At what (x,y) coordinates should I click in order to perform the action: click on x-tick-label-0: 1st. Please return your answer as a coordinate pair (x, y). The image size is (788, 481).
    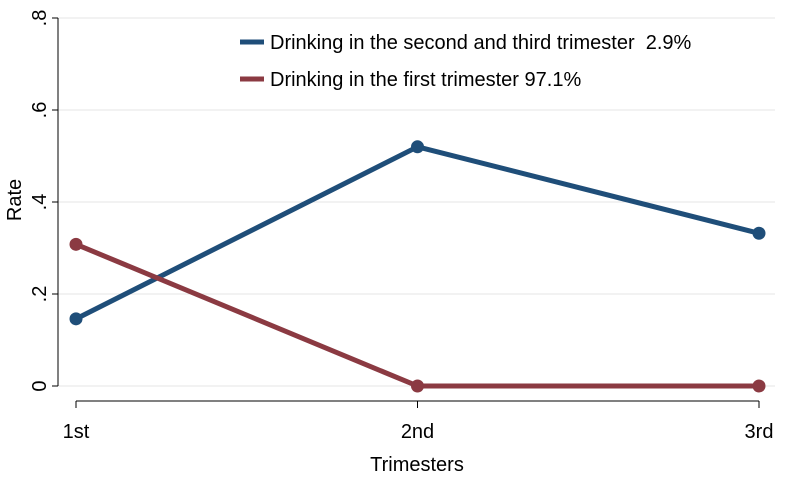
    Looking at the image, I should click on (76, 432).